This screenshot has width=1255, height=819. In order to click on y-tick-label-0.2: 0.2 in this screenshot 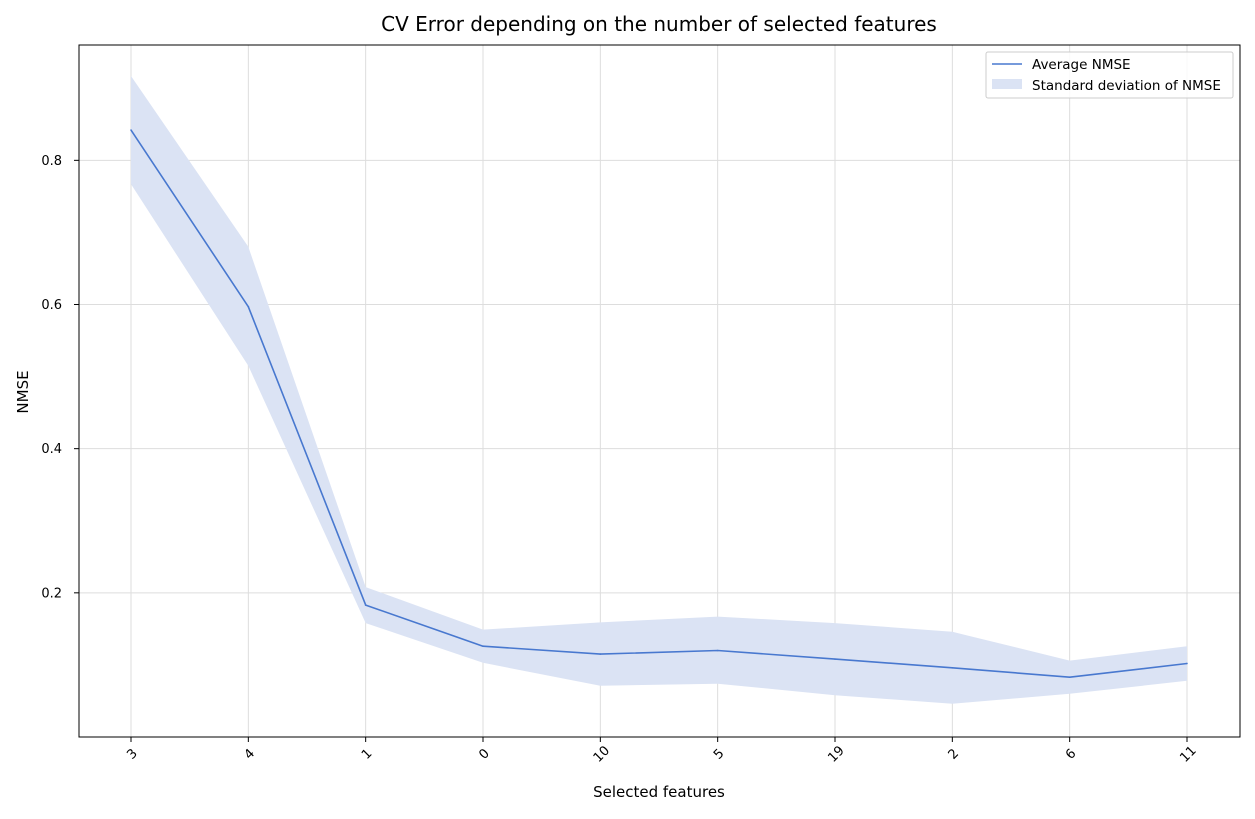, I will do `click(51, 593)`.